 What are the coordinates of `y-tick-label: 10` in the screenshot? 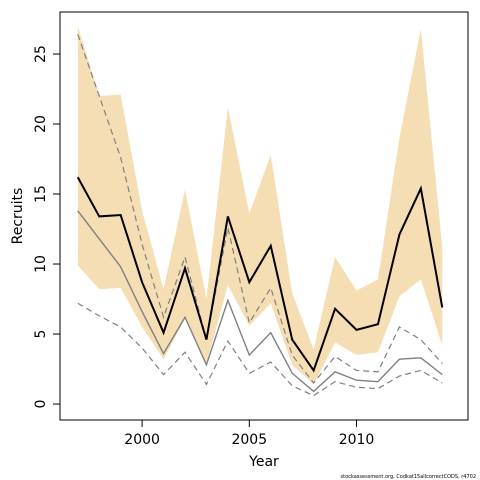 It's located at (41, 264).